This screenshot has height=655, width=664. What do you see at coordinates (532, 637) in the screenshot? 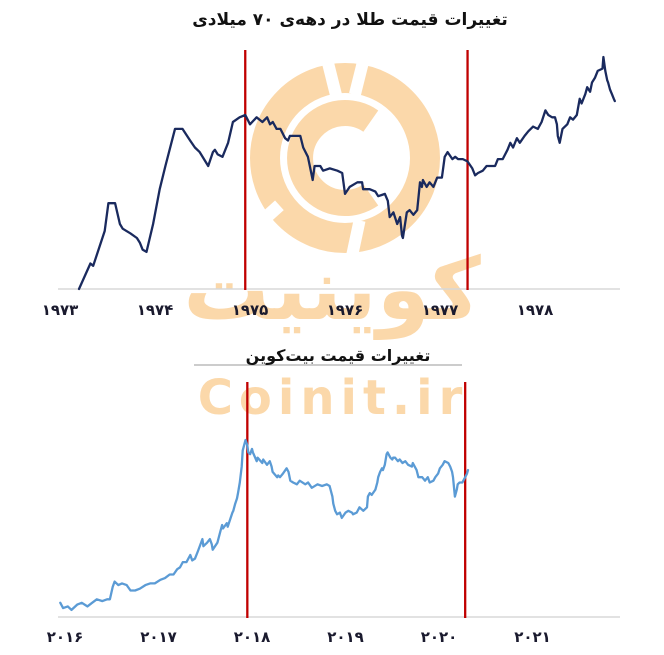
I see `bitcoin-x-tick-label: ۲۰۲۱` at bounding box center [532, 637].